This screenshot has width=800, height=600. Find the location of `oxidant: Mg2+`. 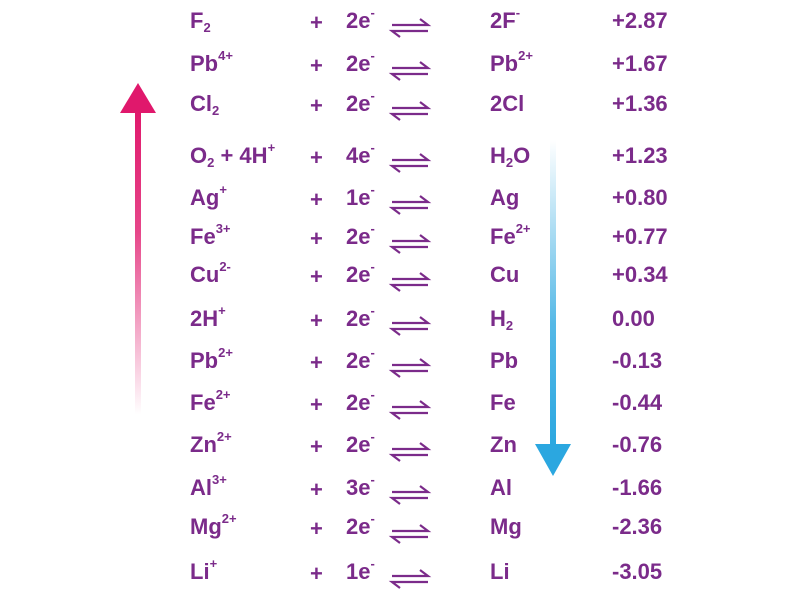

oxidant: Mg2+ is located at coordinates (213, 524).